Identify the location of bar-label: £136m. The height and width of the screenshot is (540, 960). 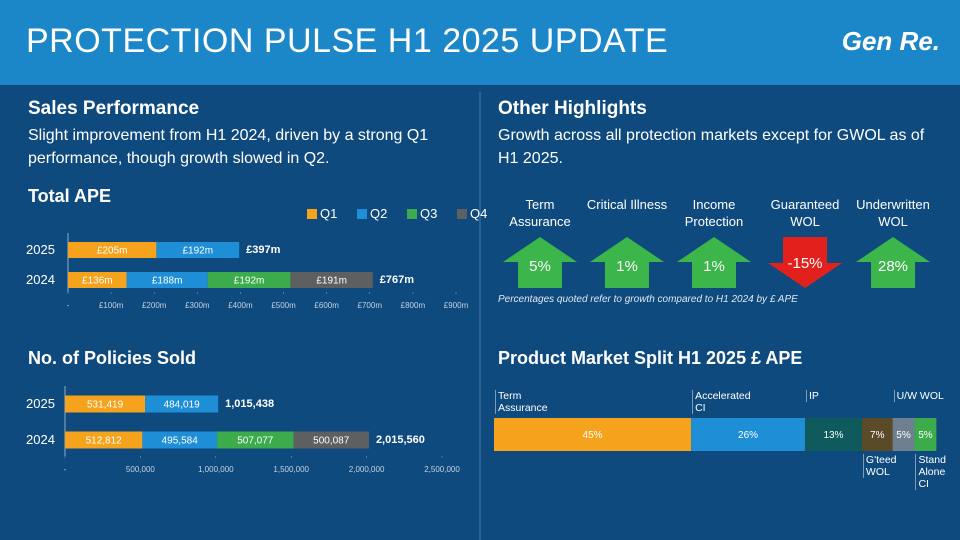
(97, 281).